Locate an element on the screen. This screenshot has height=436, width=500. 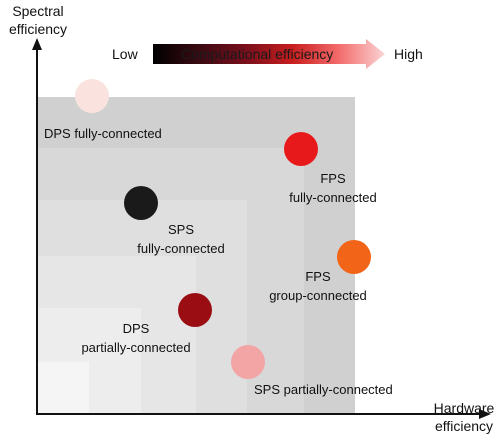
label-sps-partially-connected: SPS partially-connected is located at coordinates (323, 389).